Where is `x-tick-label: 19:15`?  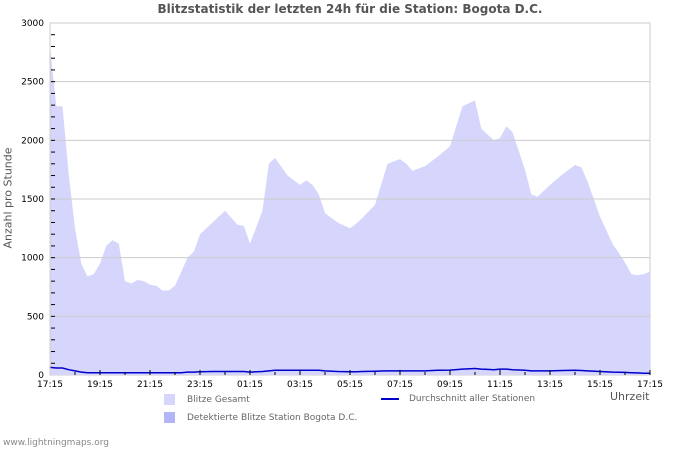
x-tick-label: 19:15 is located at coordinates (100, 385).